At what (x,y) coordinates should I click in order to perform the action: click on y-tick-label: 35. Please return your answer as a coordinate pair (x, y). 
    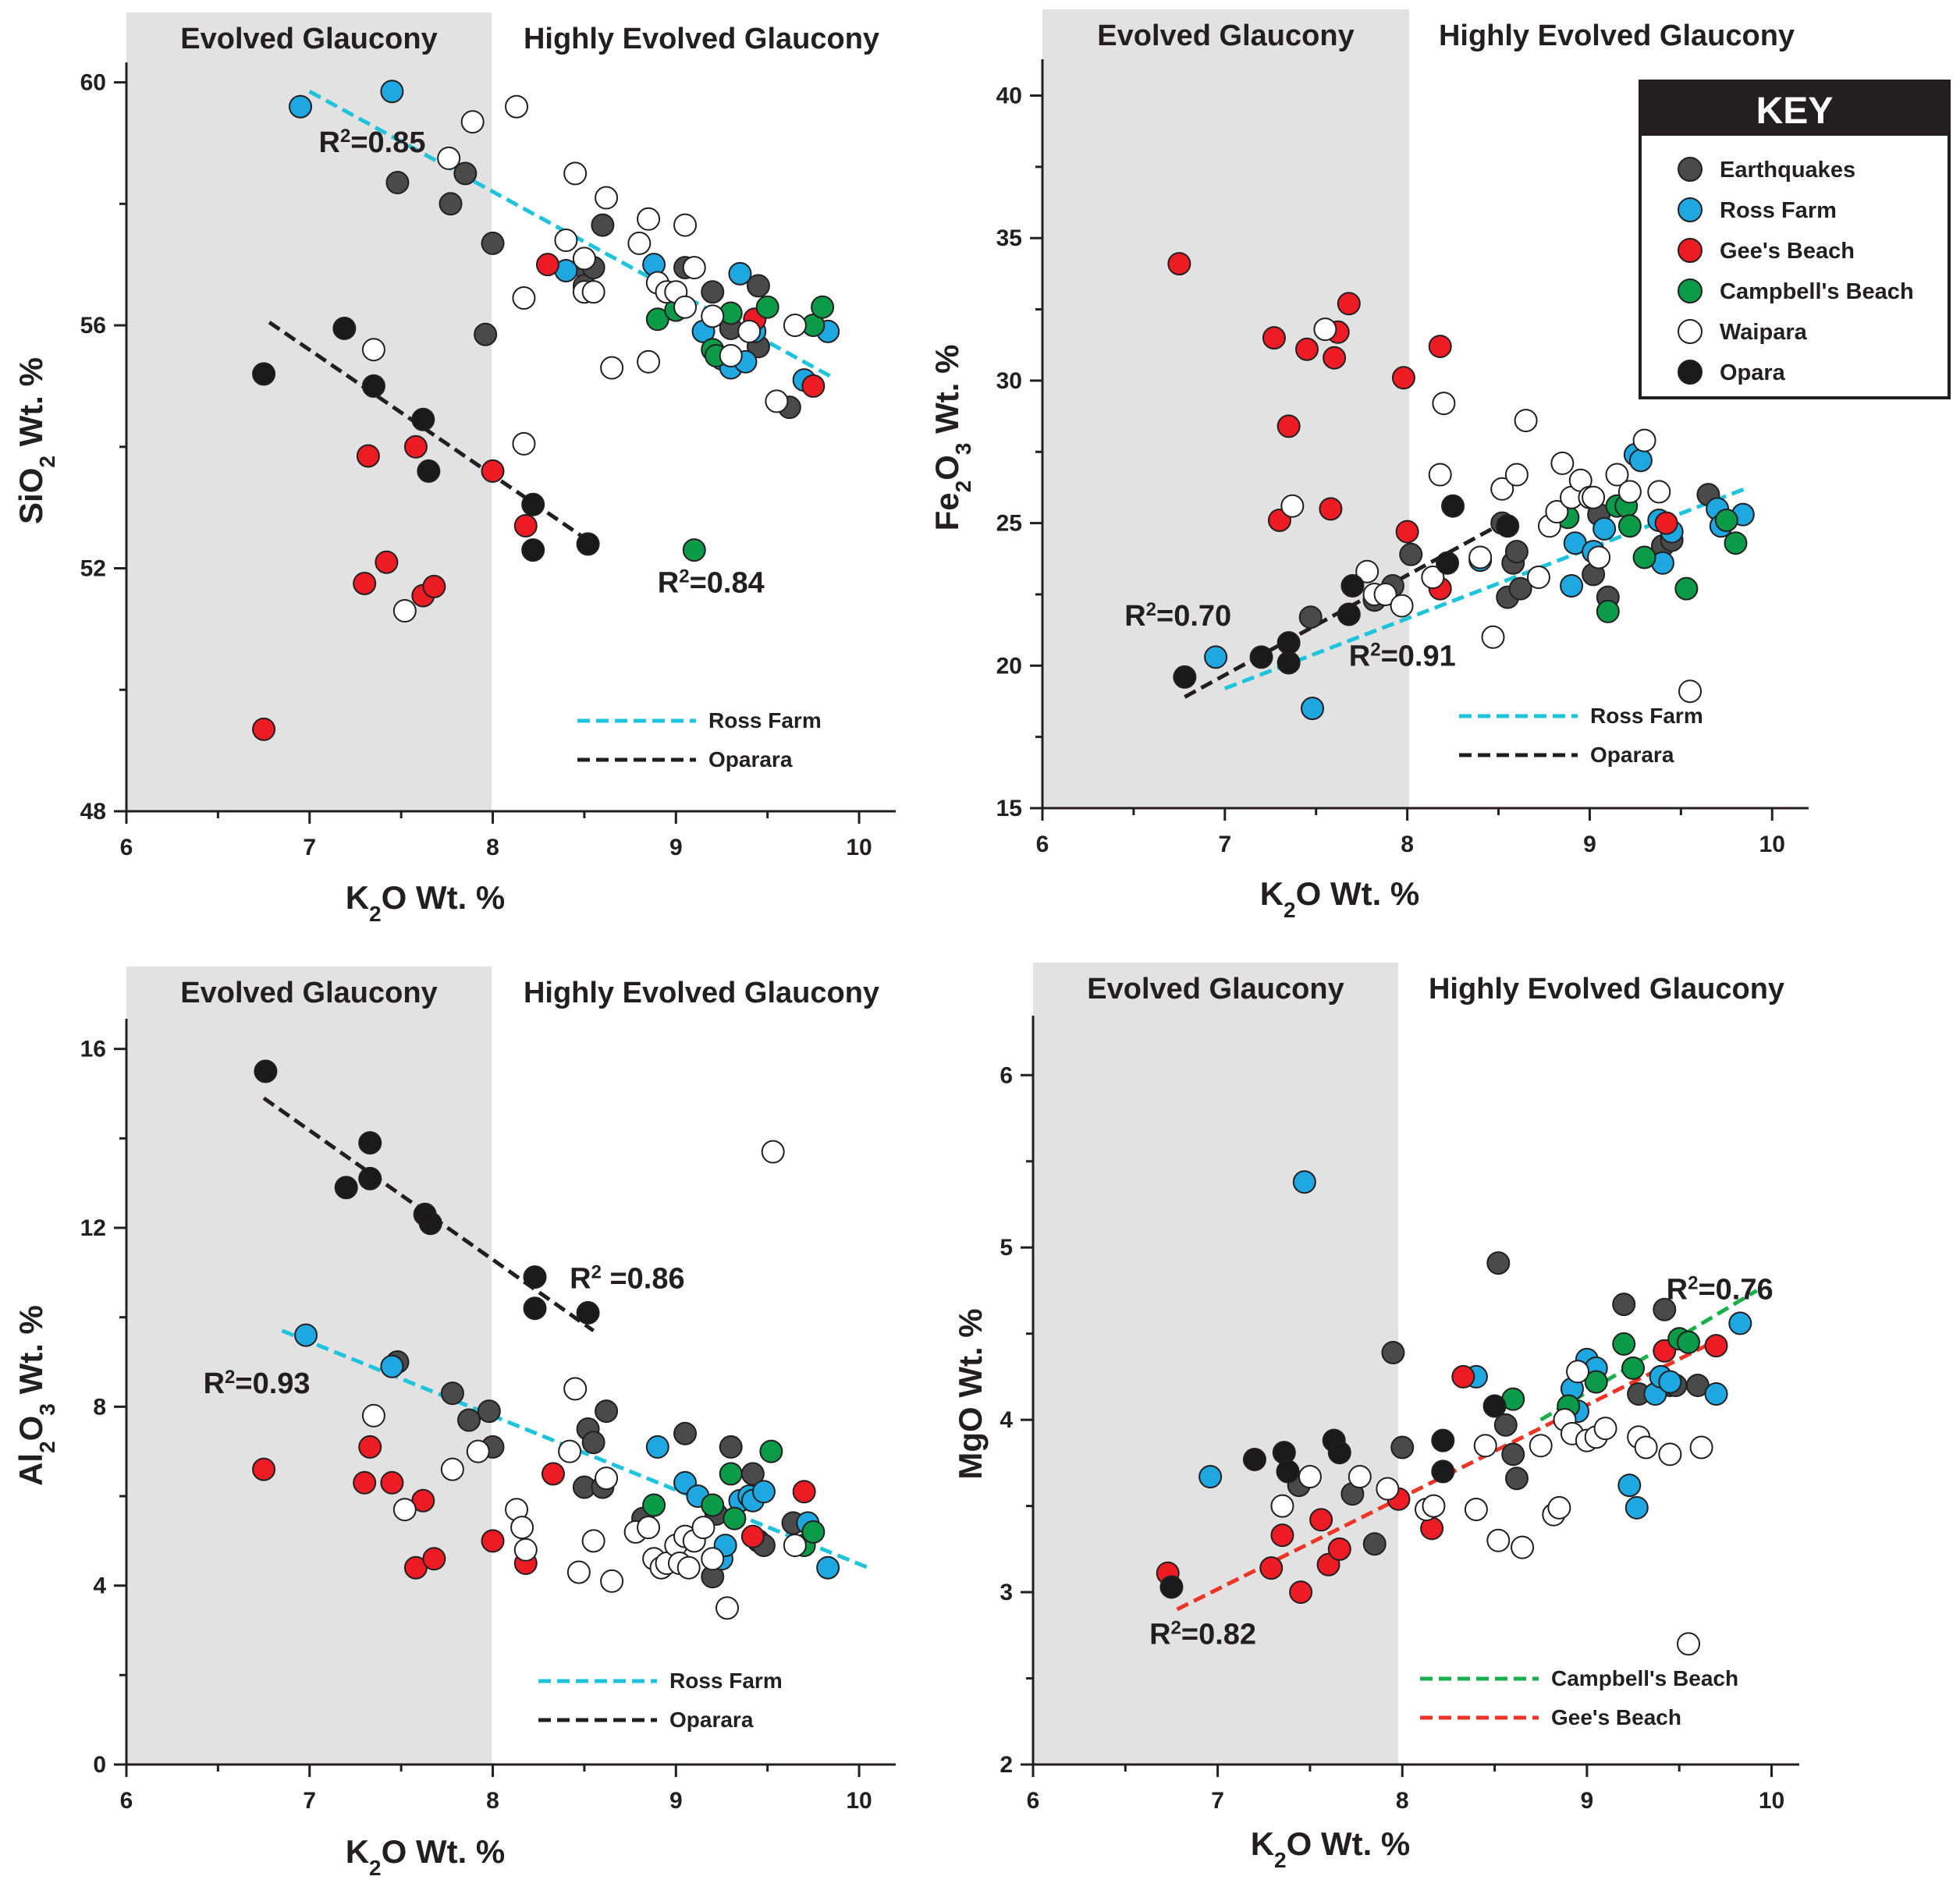
    Looking at the image, I should click on (1009, 238).